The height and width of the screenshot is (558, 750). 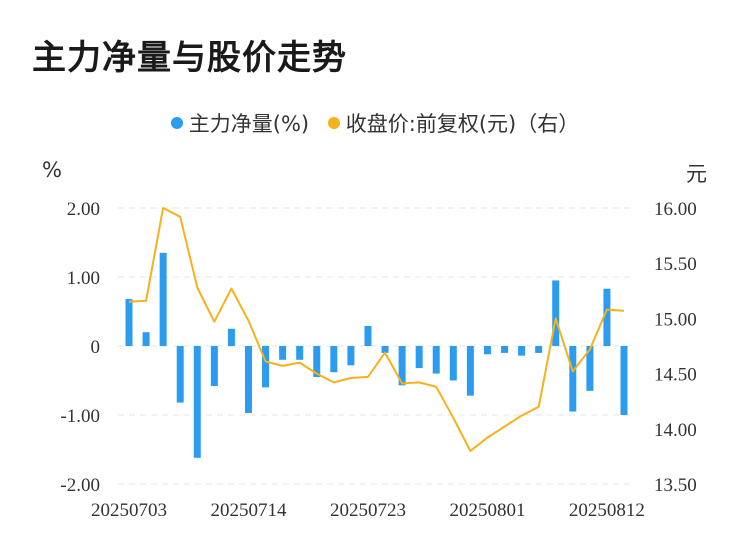 I want to click on legend: 主力净量(%) 收盘价:前复权(元)（右）, so click(x=375, y=123).